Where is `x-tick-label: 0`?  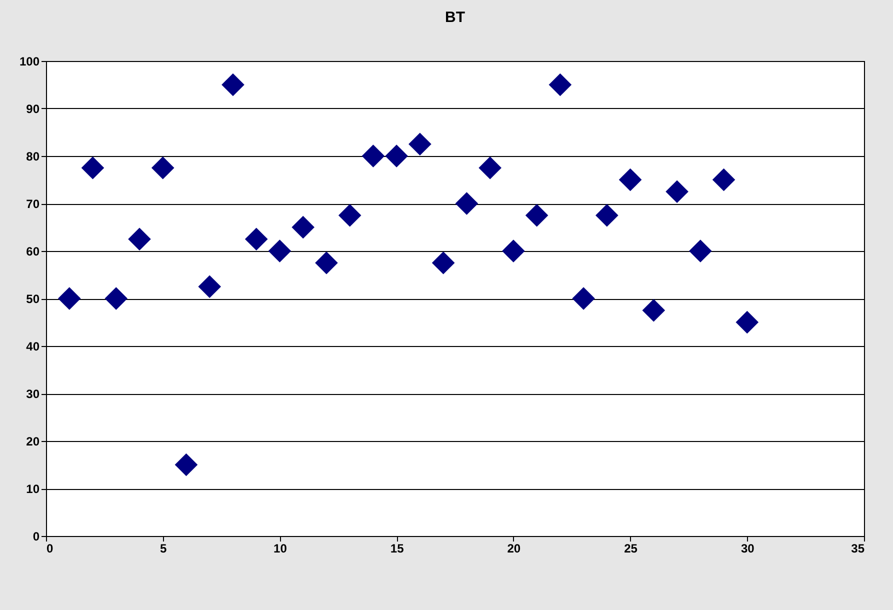 x-tick-label: 0 is located at coordinates (50, 549).